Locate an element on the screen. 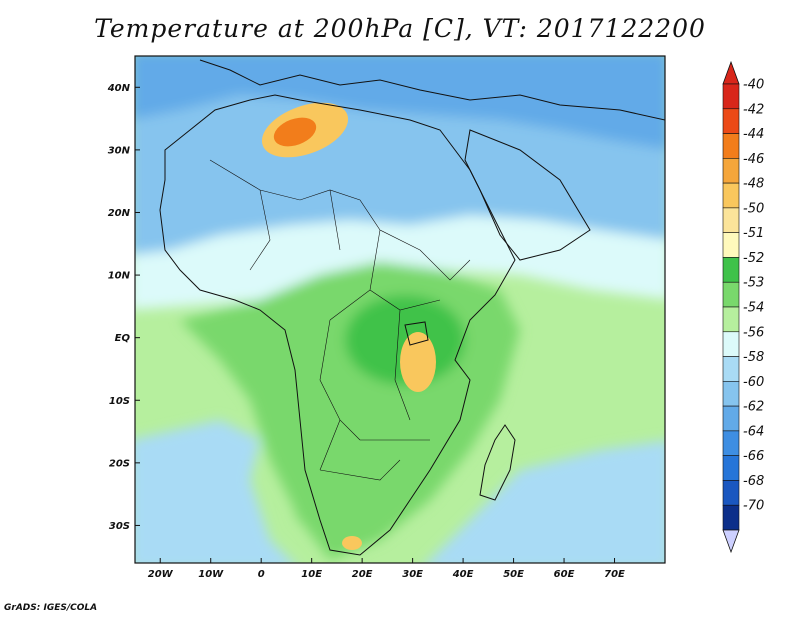 The height and width of the screenshot is (618, 800). colorbar-label: -56 is located at coordinates (753, 332).